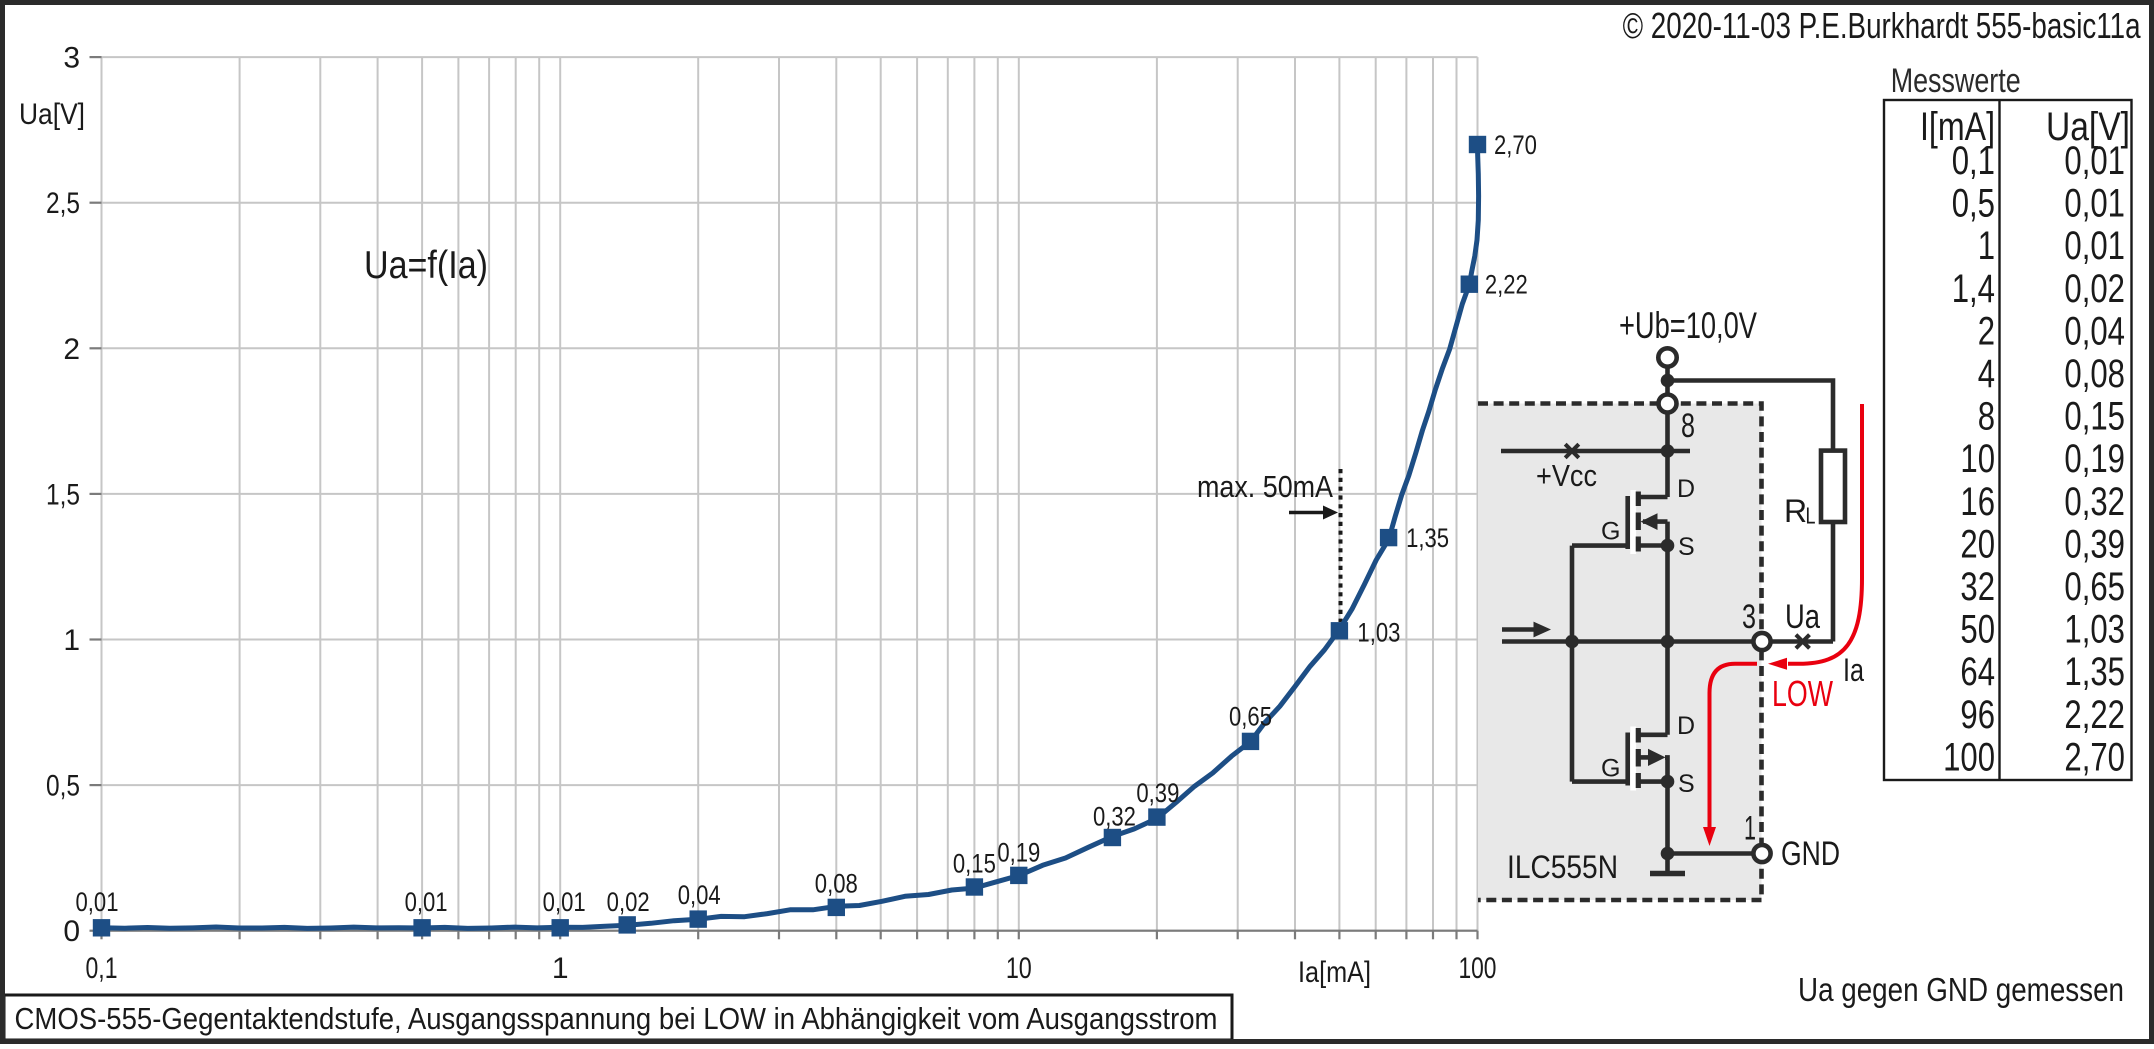  Describe the element at coordinates (1977, 544) in the screenshot. I see `svg-text: 20` at that location.